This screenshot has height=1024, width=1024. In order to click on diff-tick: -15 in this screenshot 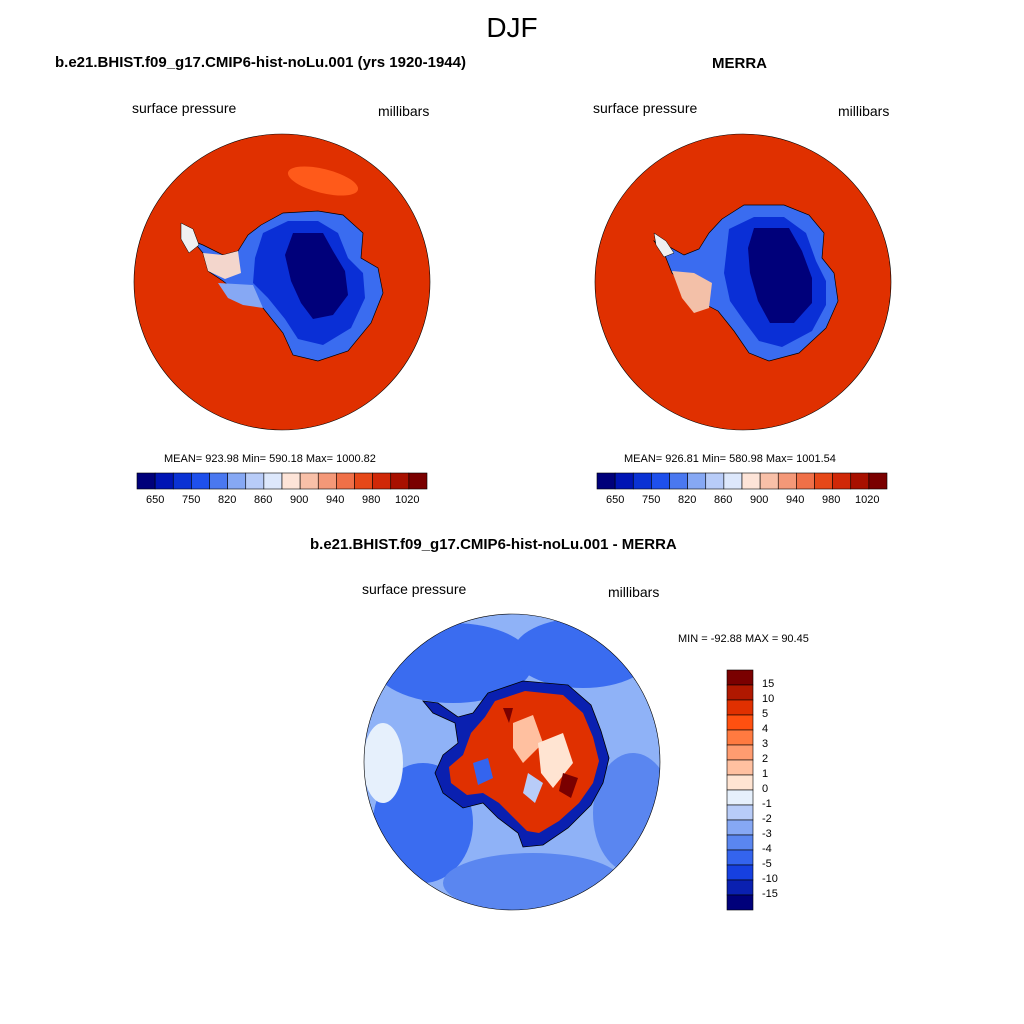, I will do `click(770, 894)`.